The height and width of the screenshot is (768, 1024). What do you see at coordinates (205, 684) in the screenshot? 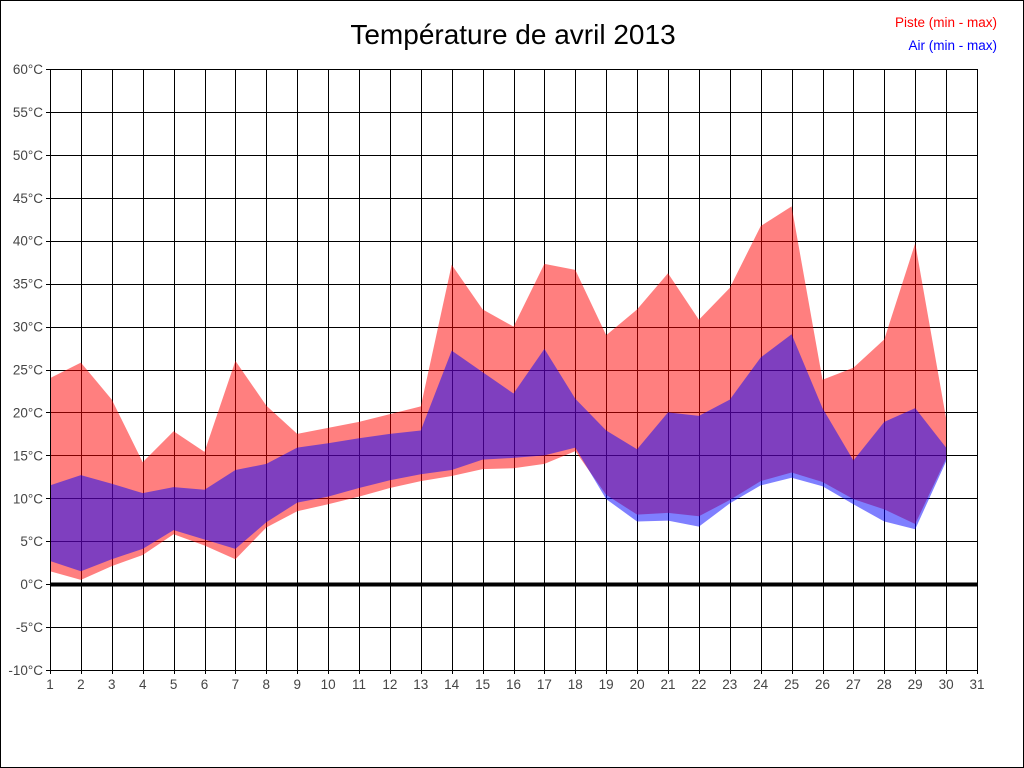
I see `svg-text: 6` at bounding box center [205, 684].